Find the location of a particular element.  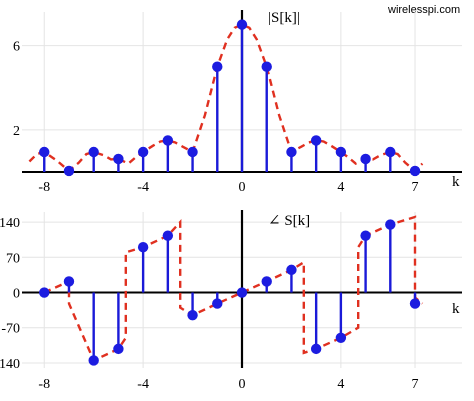

mag-xtick-label: -4 is located at coordinates (143, 187).